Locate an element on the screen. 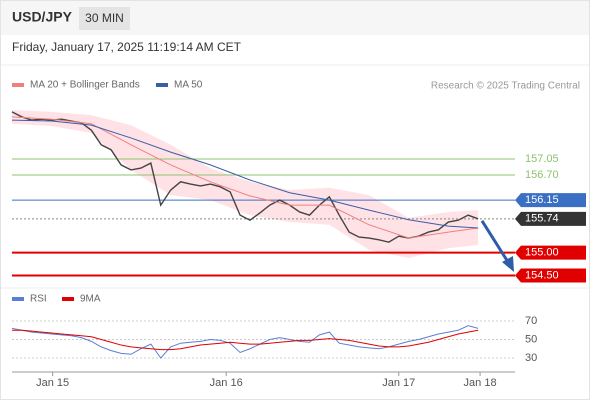  forecast-arrow is located at coordinates (495, 241).